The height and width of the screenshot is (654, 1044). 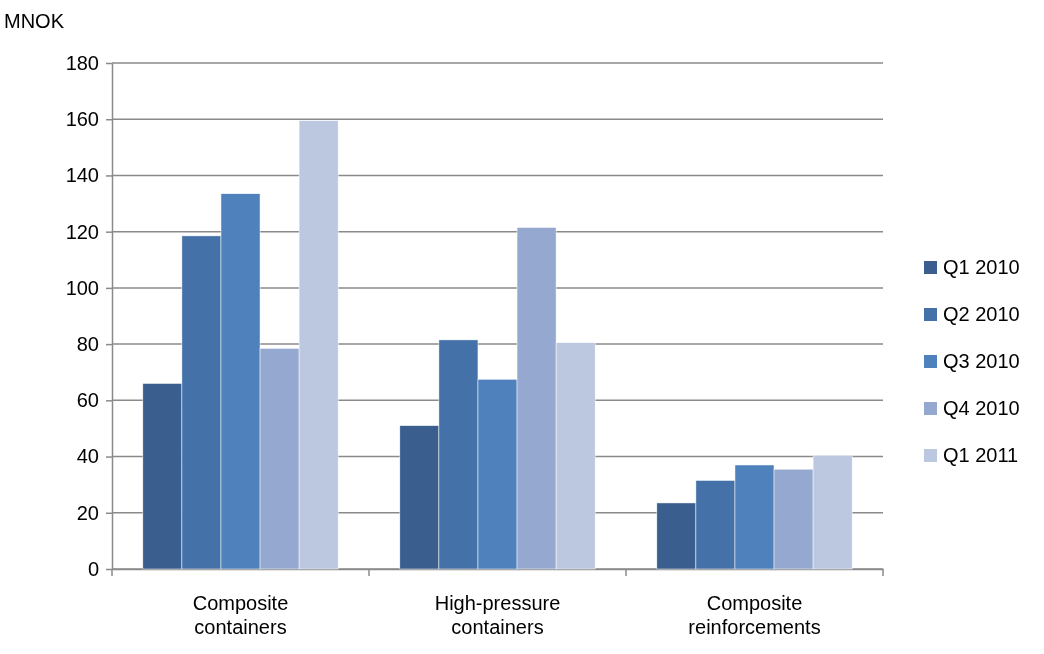 I want to click on x-tick-label: High-pressure containers, so click(x=497, y=615).